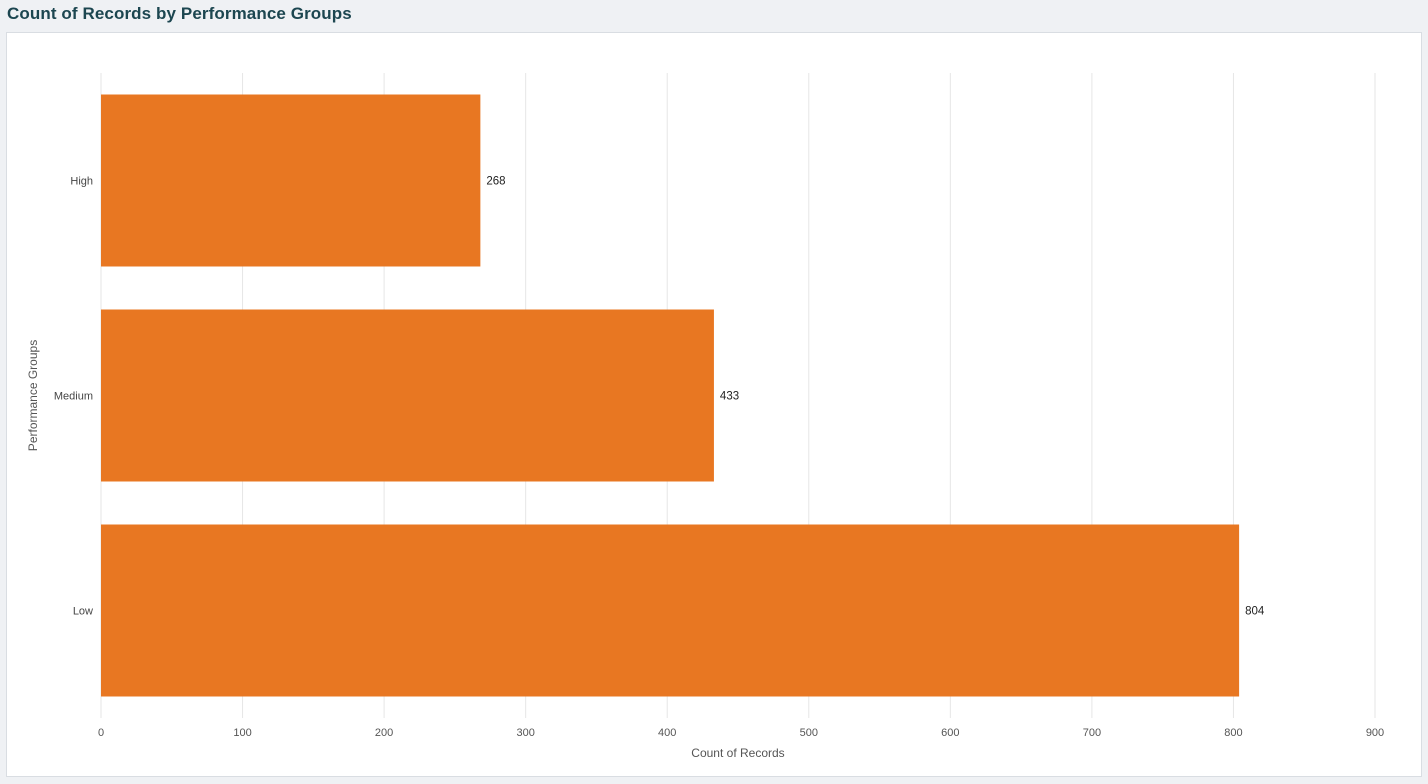 The image size is (1428, 784). I want to click on bar-medium, so click(407, 395).